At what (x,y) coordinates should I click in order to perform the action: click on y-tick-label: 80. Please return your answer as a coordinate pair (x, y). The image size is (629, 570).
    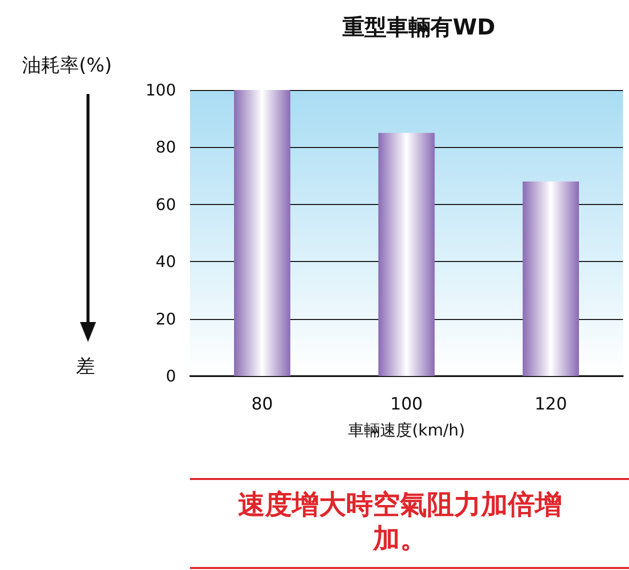
    Looking at the image, I should click on (166, 147).